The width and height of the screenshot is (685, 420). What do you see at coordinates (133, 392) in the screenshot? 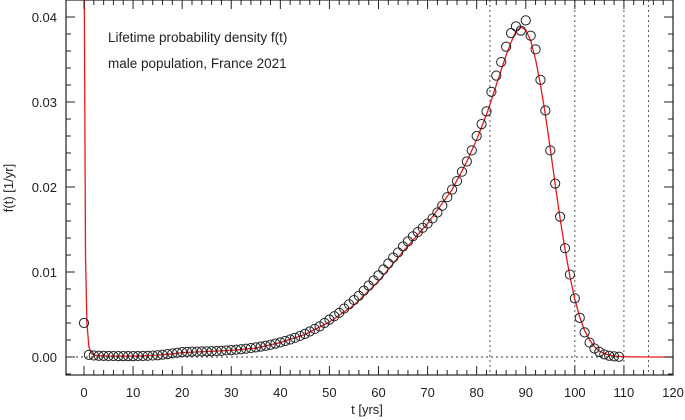
I see `x-tick-label: 10` at bounding box center [133, 392].